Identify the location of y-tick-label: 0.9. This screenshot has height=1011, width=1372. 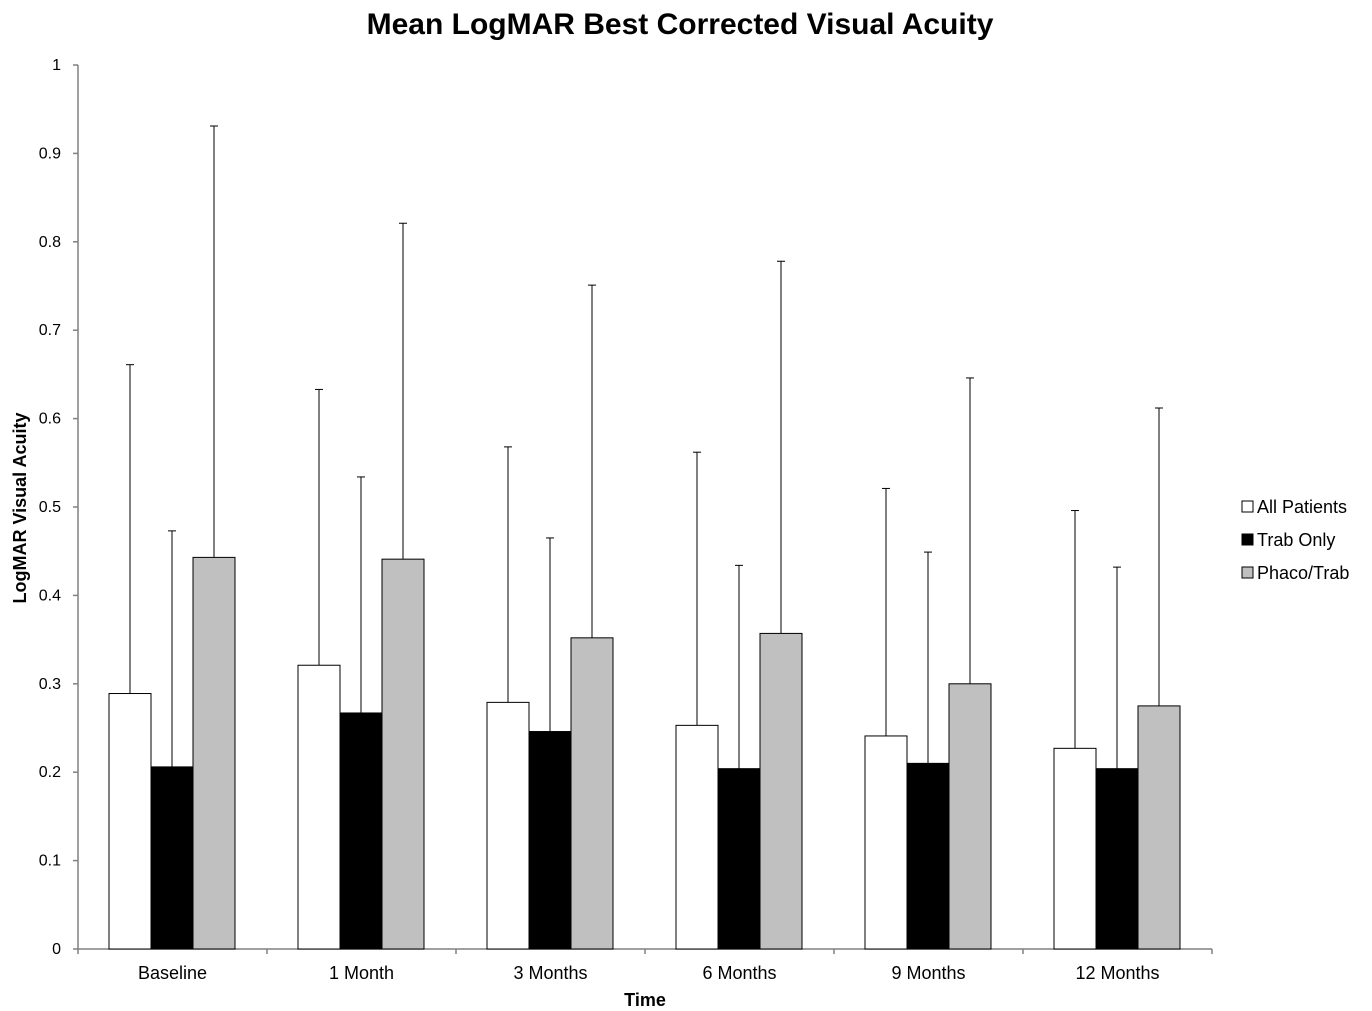
(50, 153).